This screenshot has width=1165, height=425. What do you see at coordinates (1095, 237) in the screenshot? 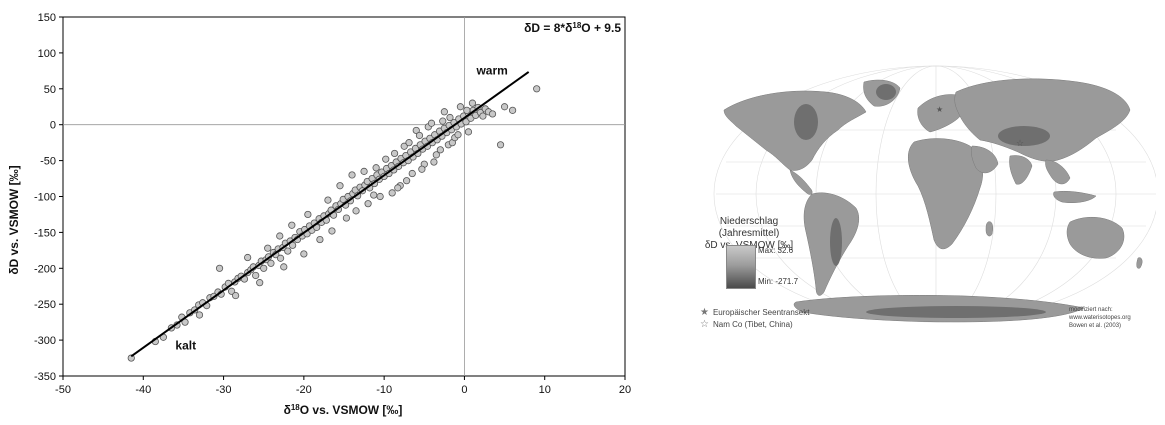
I see `australia` at bounding box center [1095, 237].